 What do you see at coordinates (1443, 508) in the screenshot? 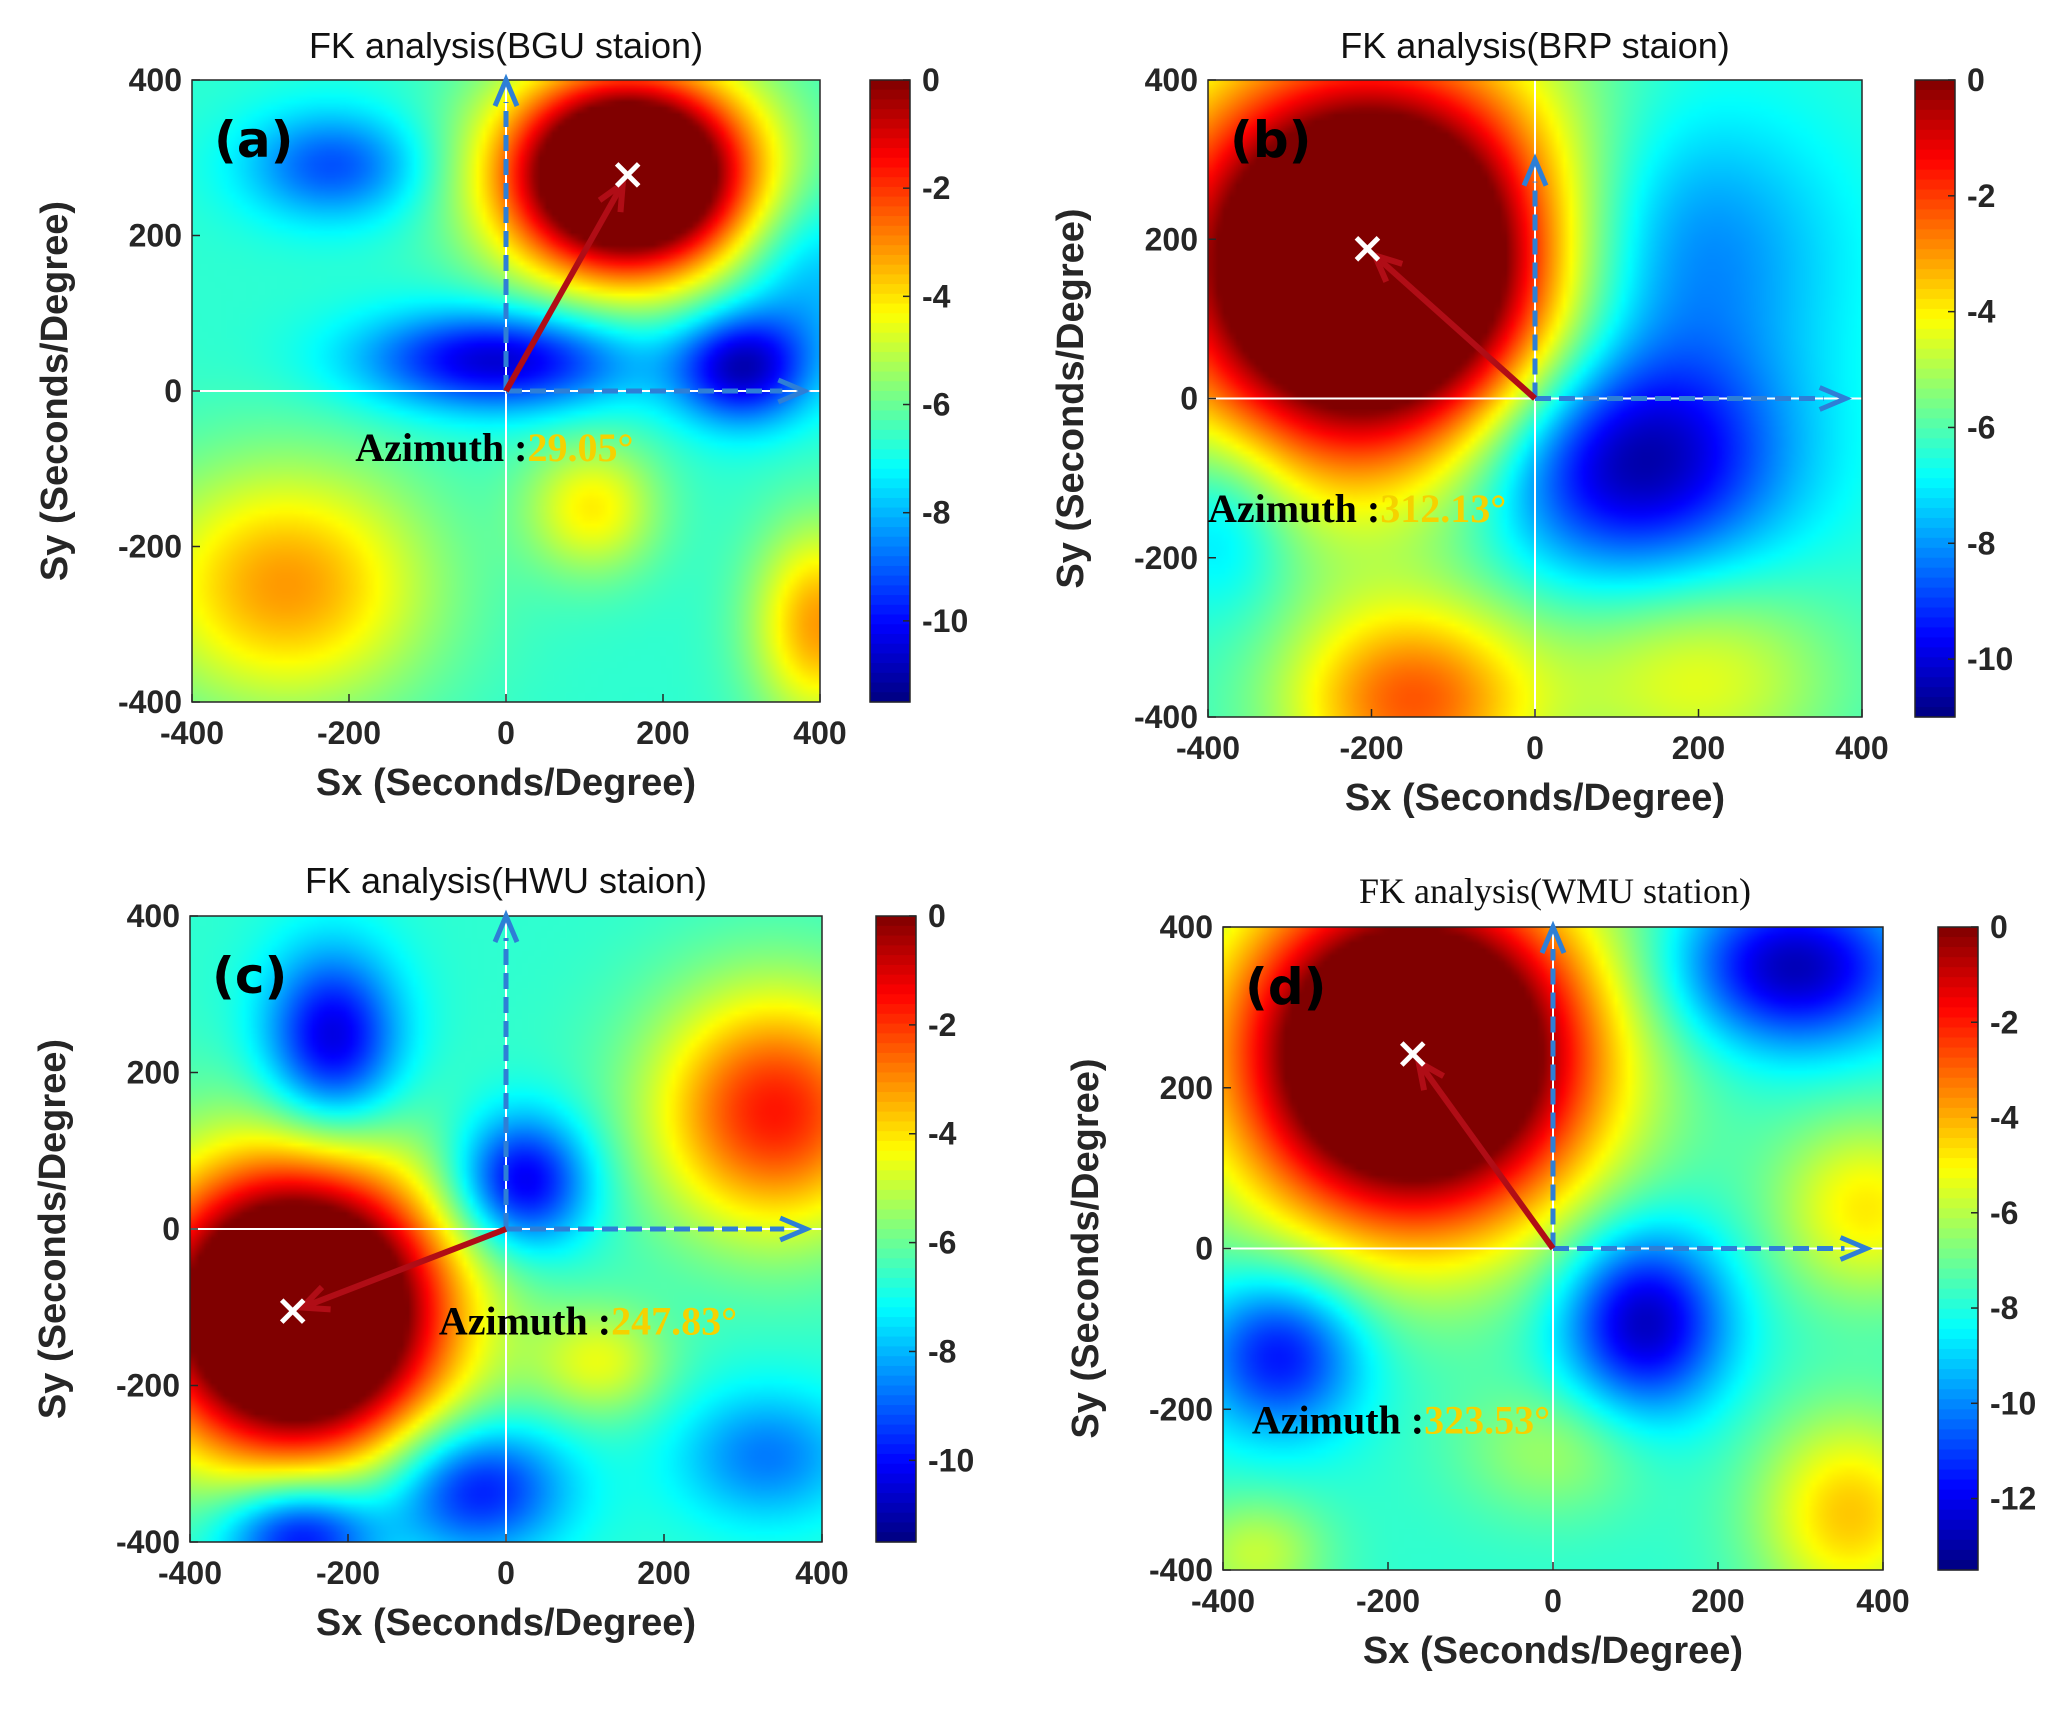
I see `azimuth-value: 312.13°` at bounding box center [1443, 508].